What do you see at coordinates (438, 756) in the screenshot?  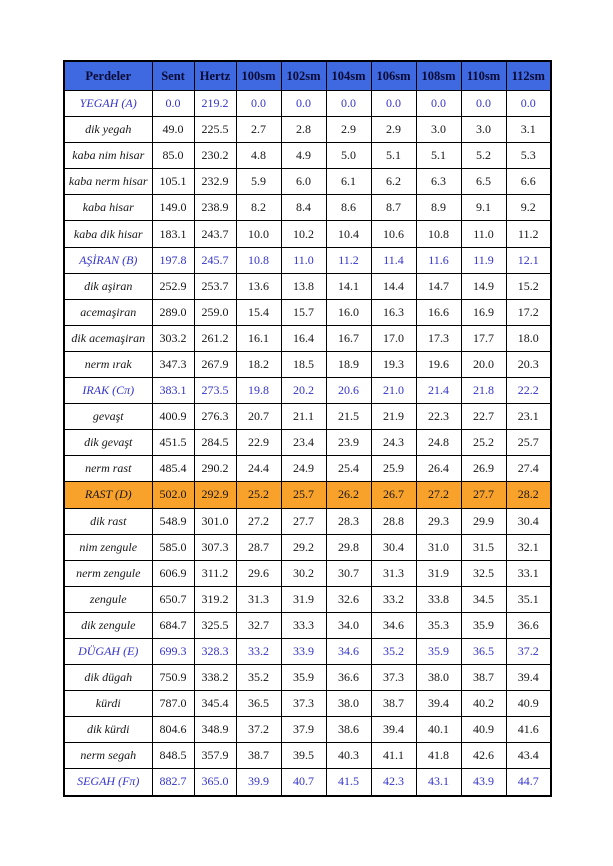 I see `value-cell: 41.8` at bounding box center [438, 756].